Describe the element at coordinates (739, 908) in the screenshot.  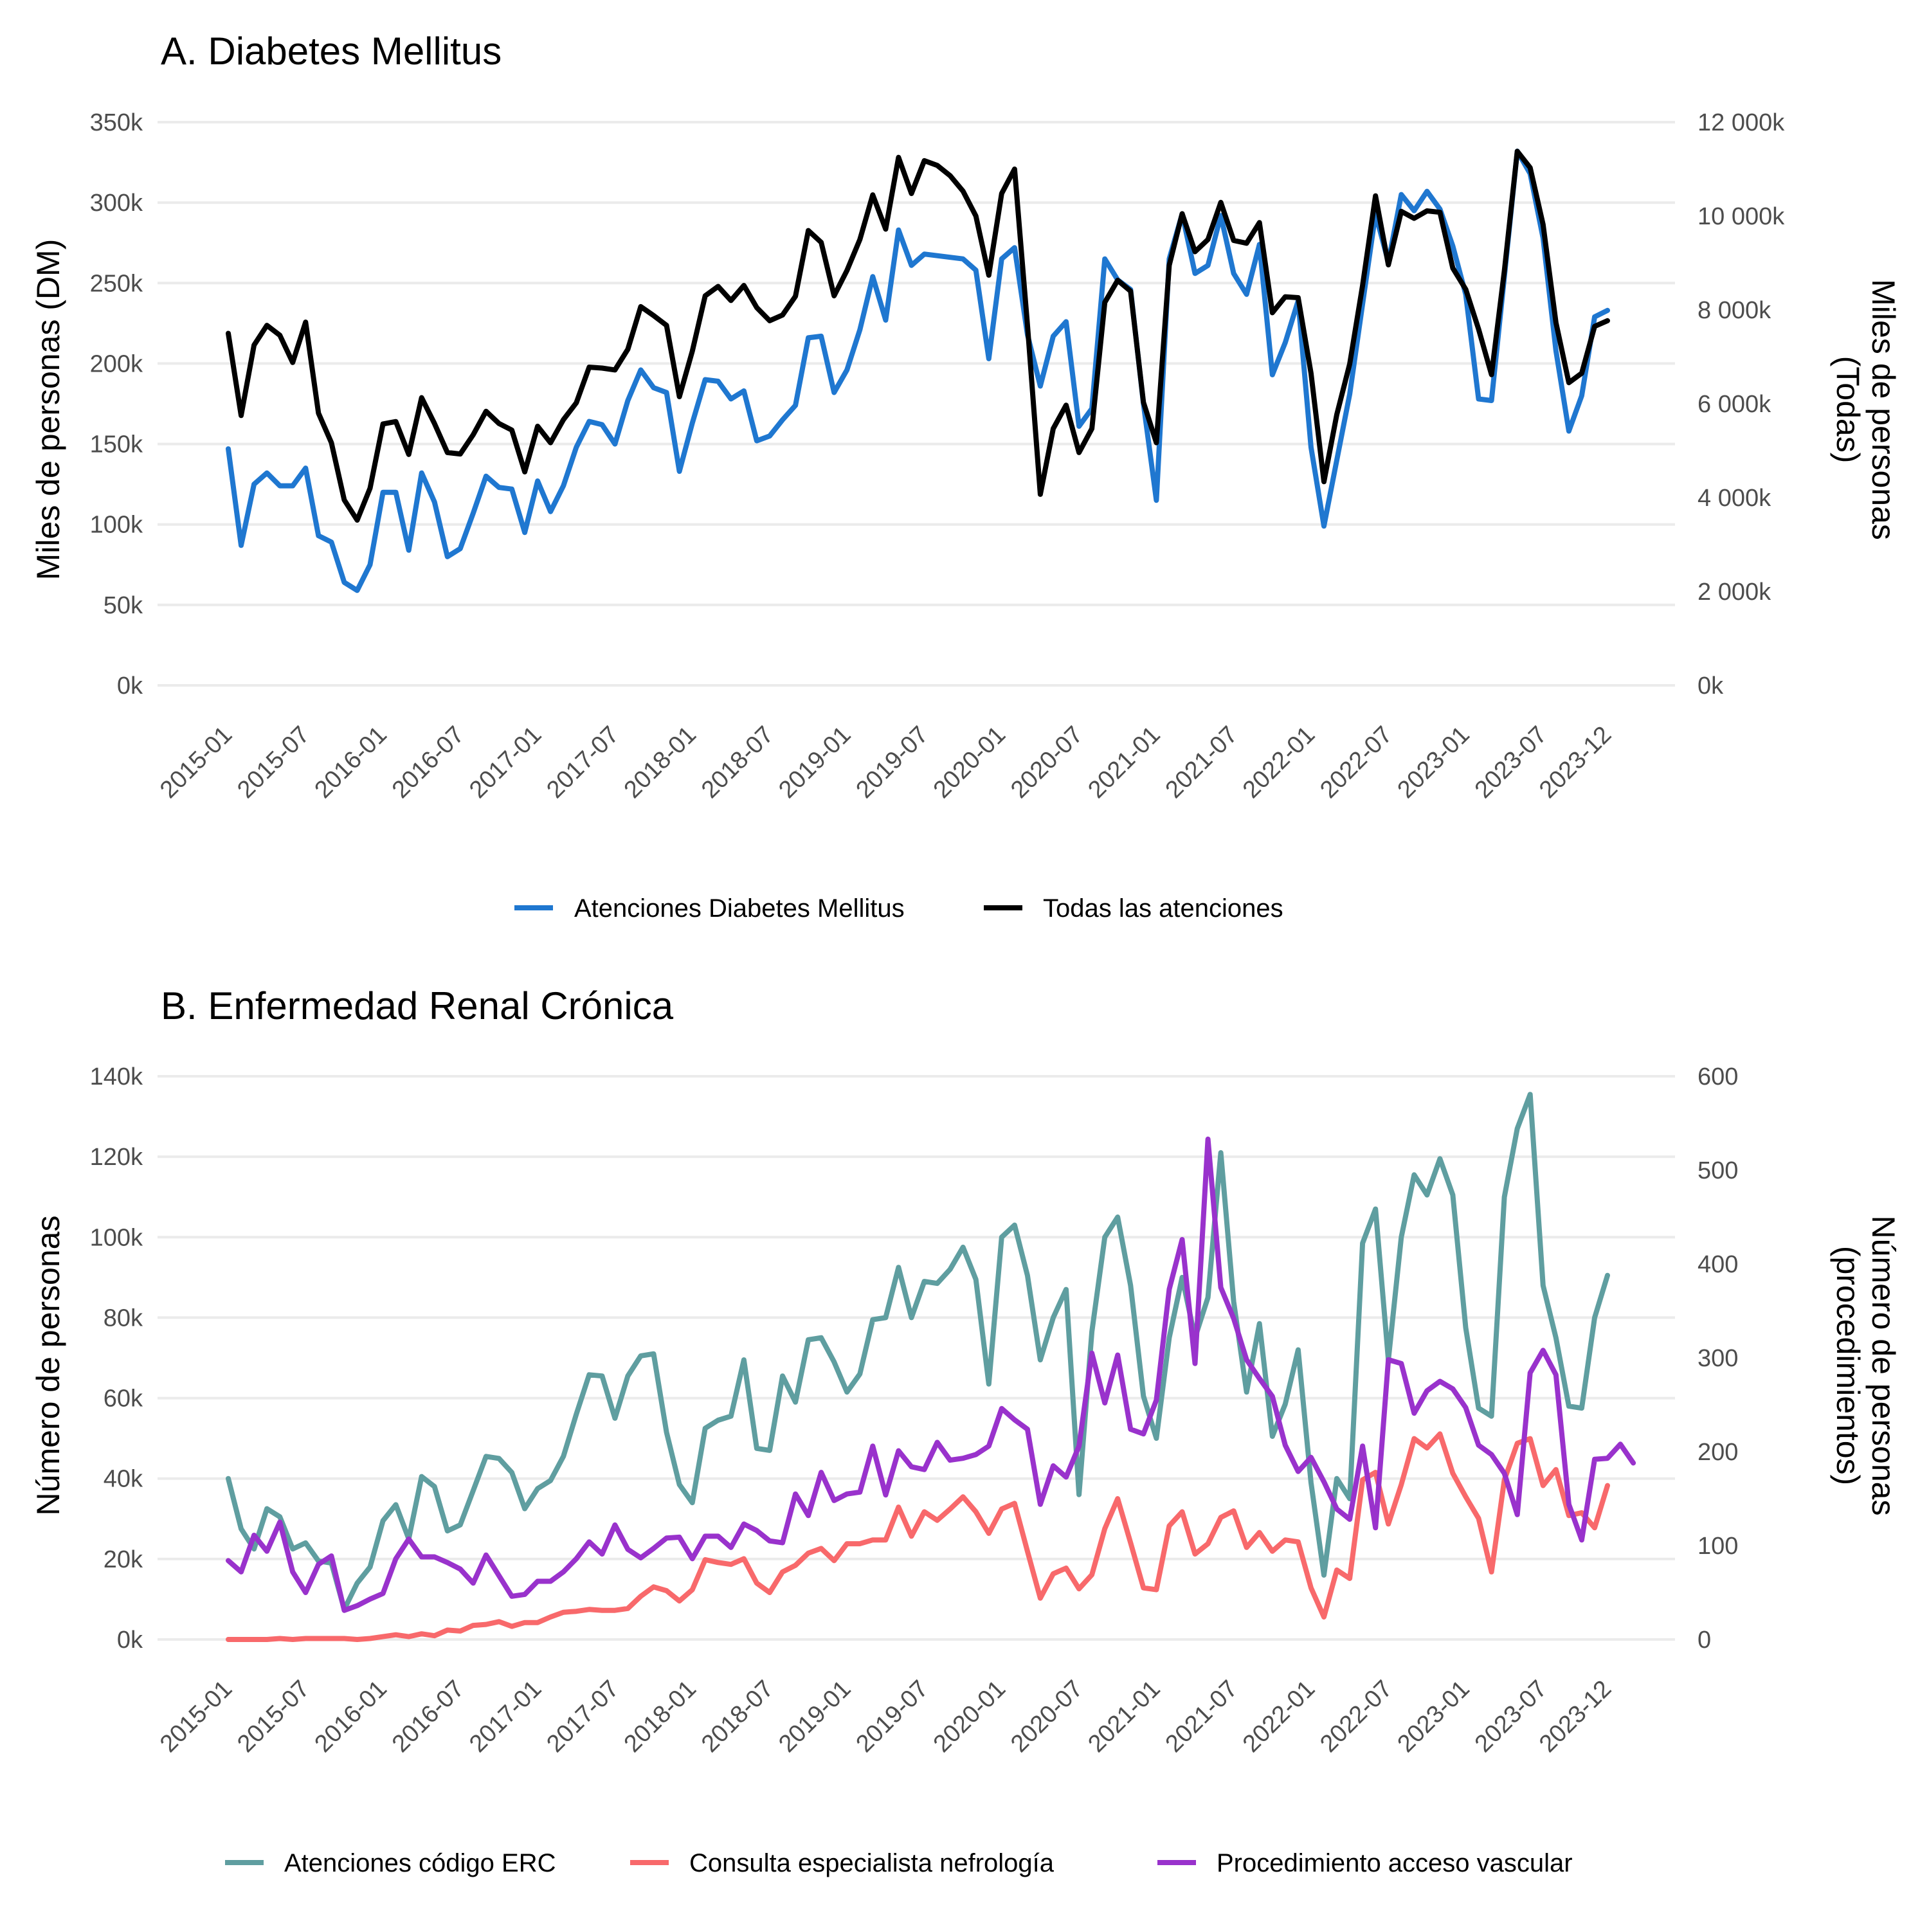
I see `legend-label-diabetes: Atenciones Diabetes Mellitus` at that location.